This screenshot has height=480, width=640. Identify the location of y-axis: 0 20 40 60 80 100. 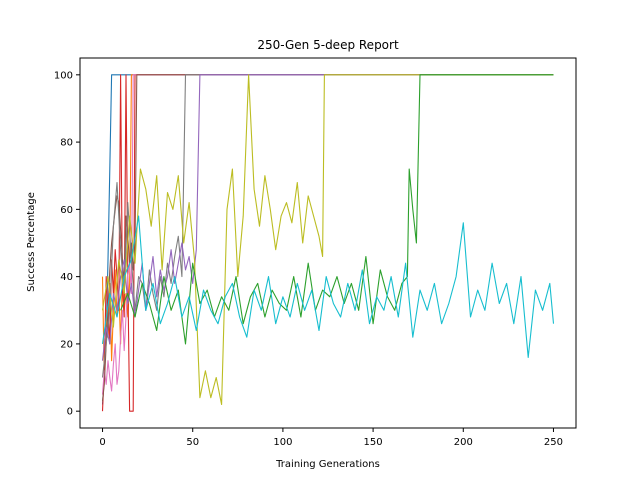
(67, 244).